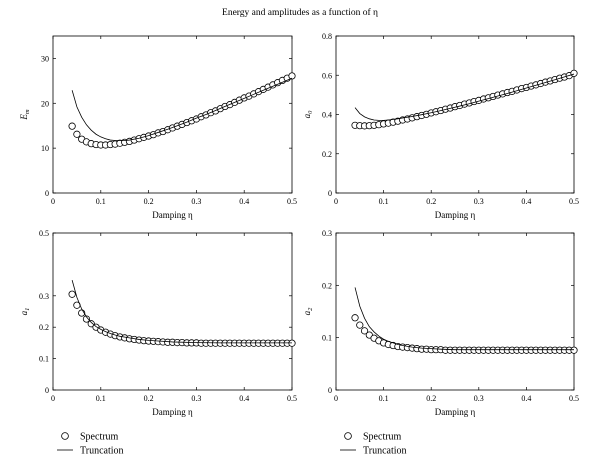 This screenshot has width=600, height=474. Describe the element at coordinates (45, 148) in the screenshot. I see `y-tick-label: 10` at that location.